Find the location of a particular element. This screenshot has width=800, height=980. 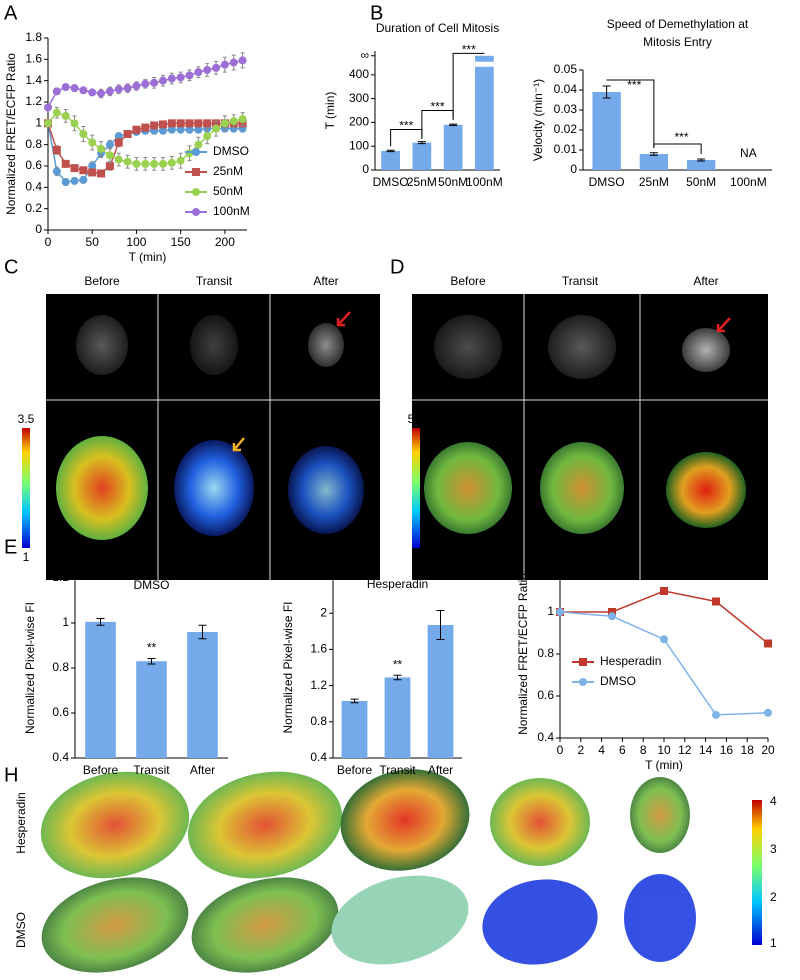

x-tick-label: 12 is located at coordinates (685, 750).